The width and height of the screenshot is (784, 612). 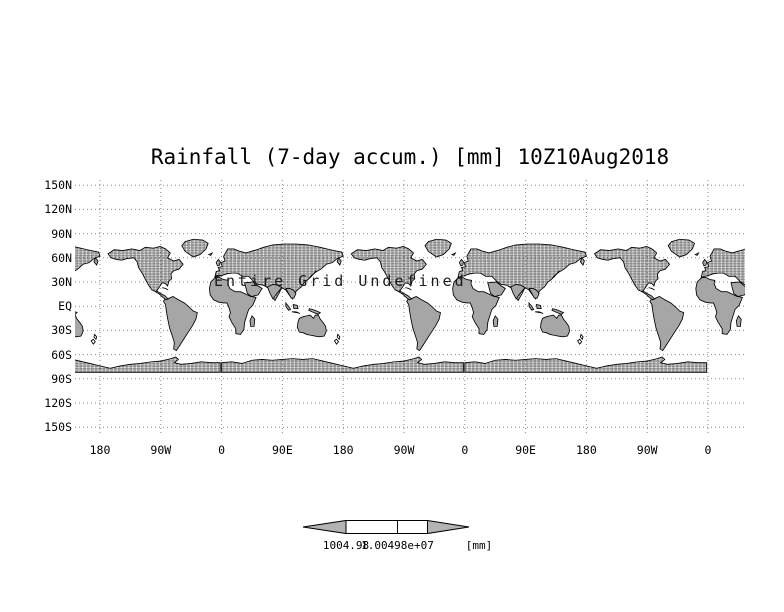 What do you see at coordinates (340, 281) in the screenshot?
I see `grid-undefined-message: Entire Grid Undefined` at bounding box center [340, 281].